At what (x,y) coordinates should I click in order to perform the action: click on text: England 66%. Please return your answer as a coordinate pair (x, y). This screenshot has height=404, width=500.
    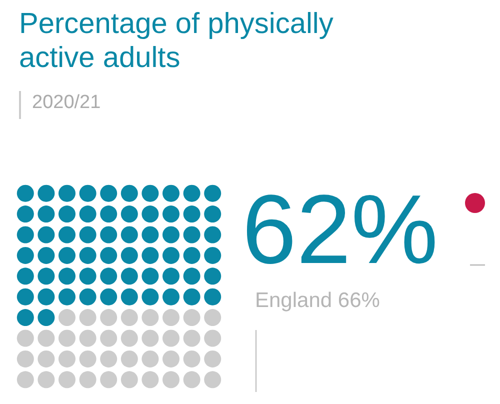
    Looking at the image, I should click on (317, 300).